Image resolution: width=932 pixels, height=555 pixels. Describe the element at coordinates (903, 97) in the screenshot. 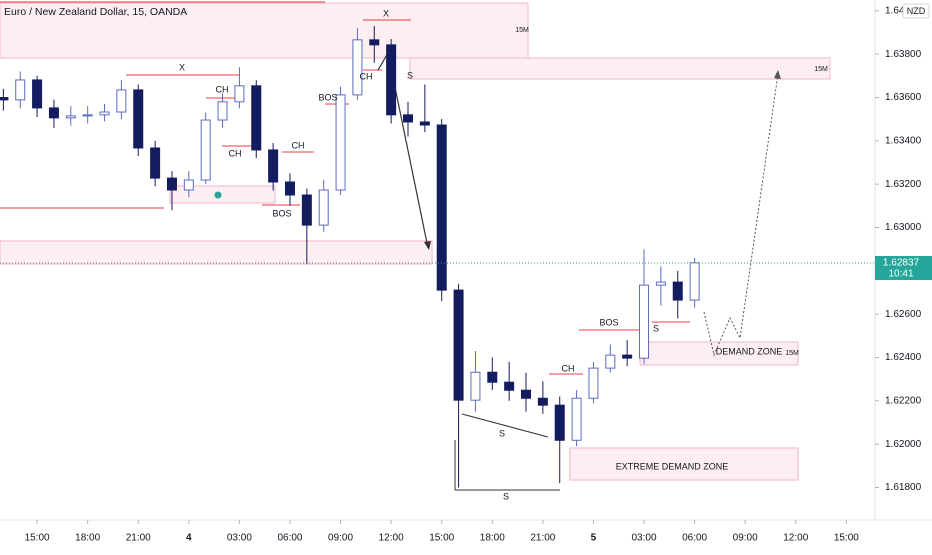

I see `y-tick-label: 1.63600` at that location.